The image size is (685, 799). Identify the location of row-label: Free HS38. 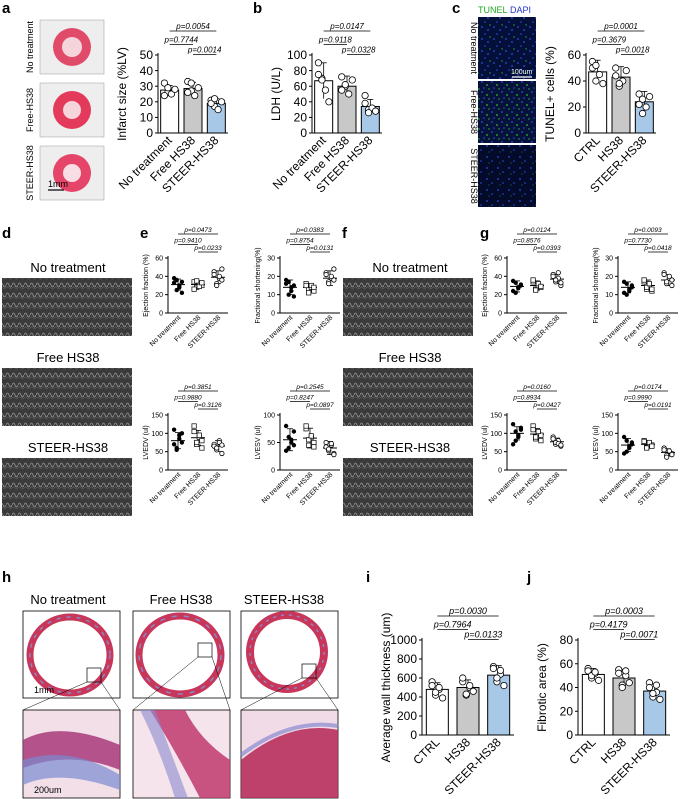
(410, 357).